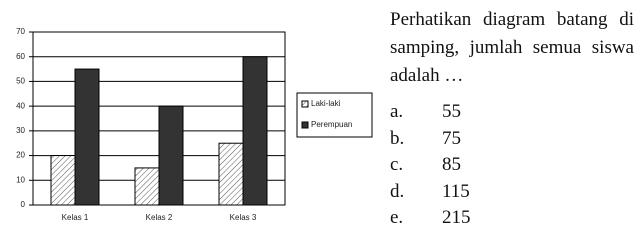  I want to click on y-tick-label: 20, so click(20, 155).